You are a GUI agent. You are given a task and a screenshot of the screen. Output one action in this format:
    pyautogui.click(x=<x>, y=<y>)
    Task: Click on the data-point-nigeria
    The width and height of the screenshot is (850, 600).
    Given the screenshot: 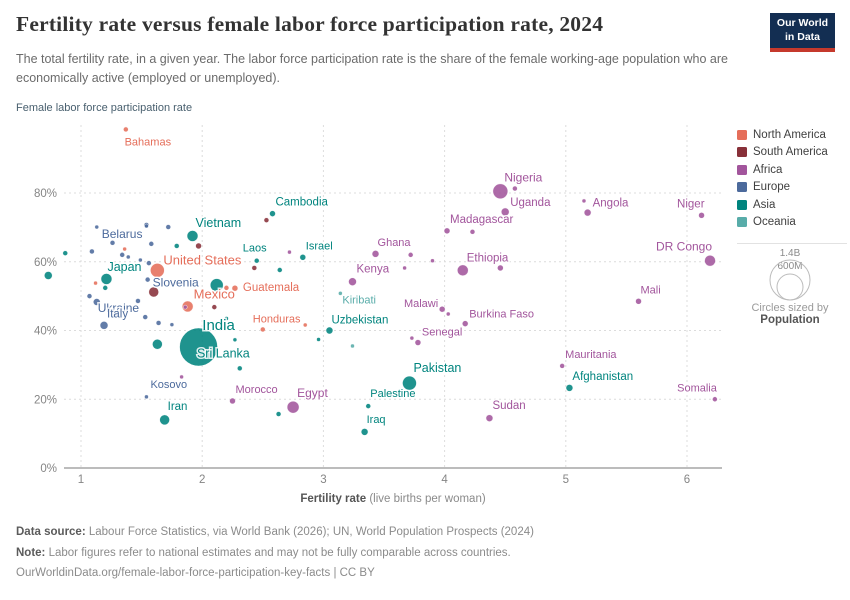 What is the action you would take?
    pyautogui.click(x=500, y=191)
    